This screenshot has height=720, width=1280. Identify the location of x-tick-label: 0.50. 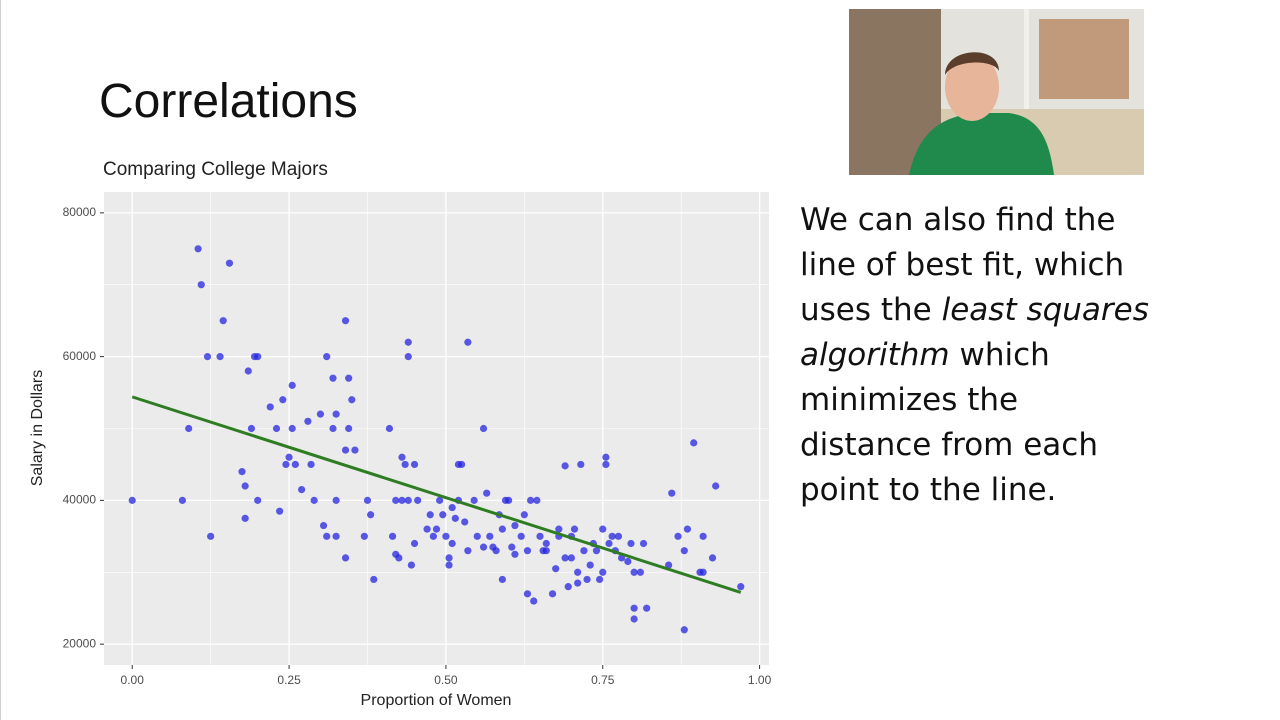
(446, 680).